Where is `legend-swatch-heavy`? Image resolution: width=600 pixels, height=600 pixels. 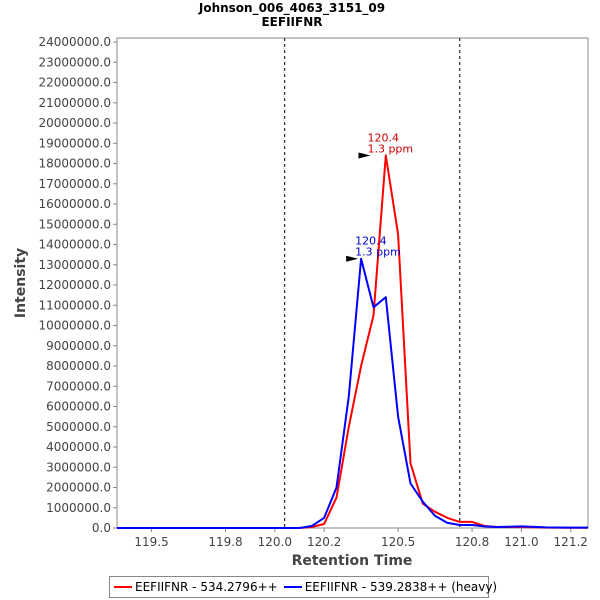
legend-swatch-heavy is located at coordinates (292, 587).